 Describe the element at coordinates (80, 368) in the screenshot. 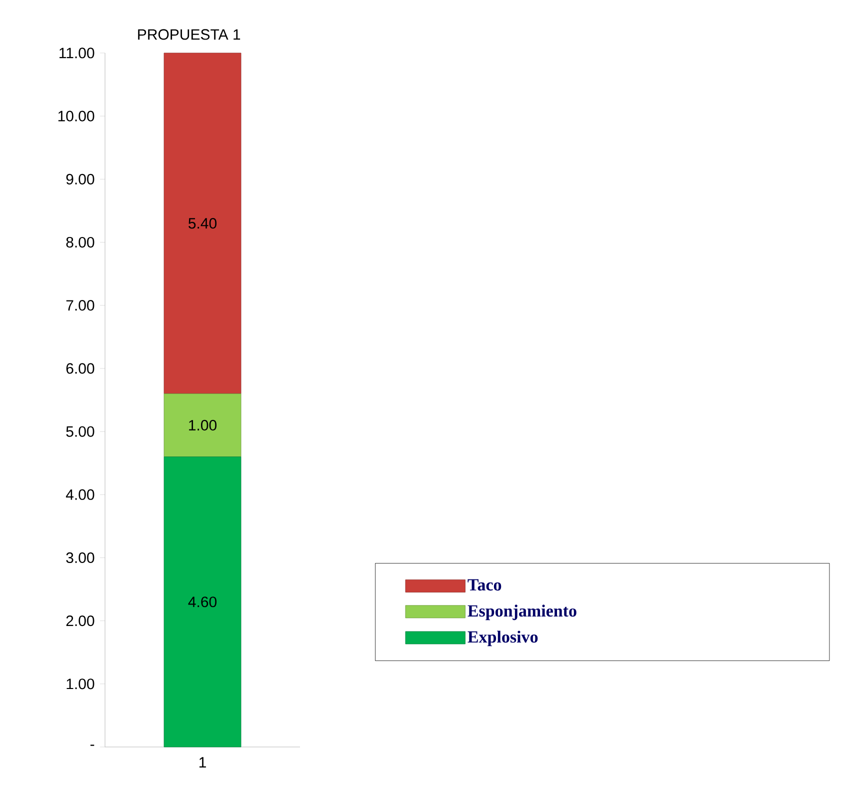

I see `y-tick-label: 6.00` at that location.